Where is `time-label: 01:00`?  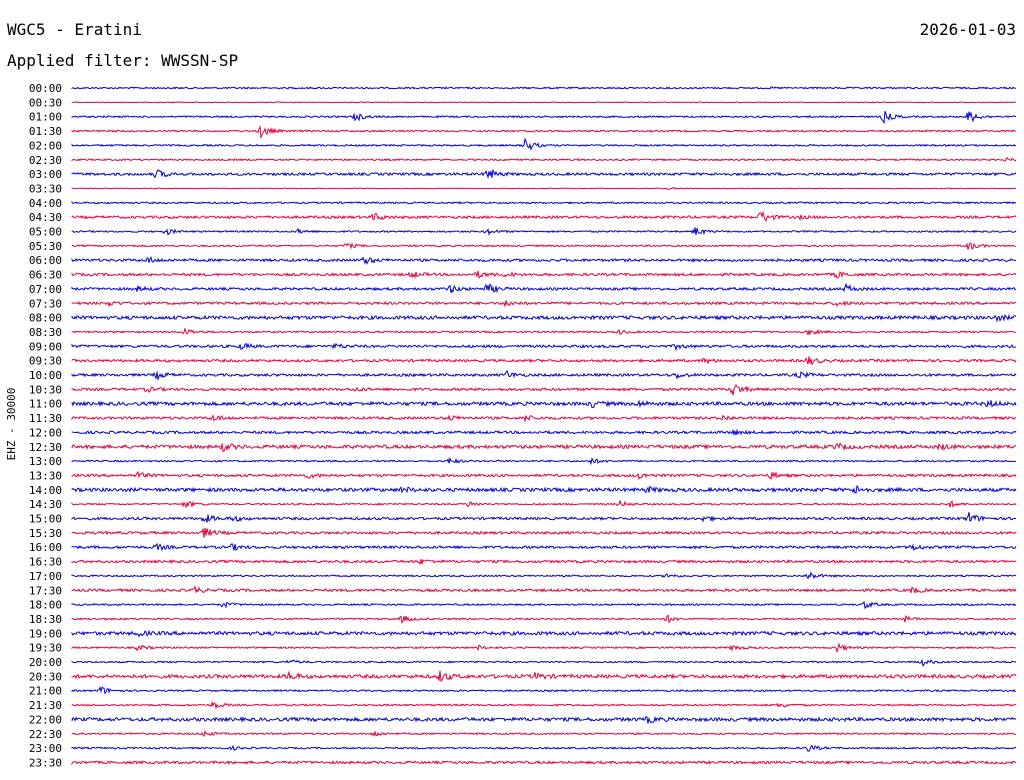
time-label: 01:00 is located at coordinates (45, 117).